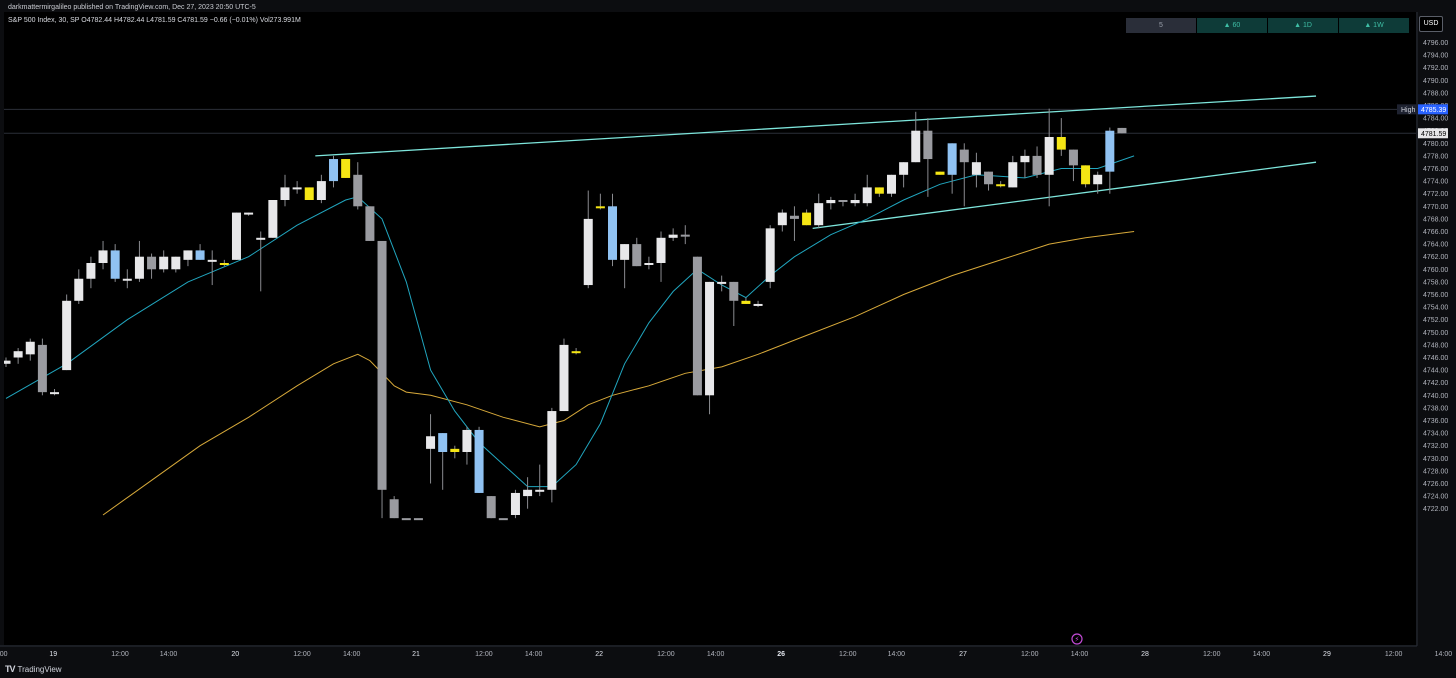 The image size is (1456, 678). What do you see at coordinates (1435, 295) in the screenshot?
I see `y-tick-label: 4756.00` at bounding box center [1435, 295].